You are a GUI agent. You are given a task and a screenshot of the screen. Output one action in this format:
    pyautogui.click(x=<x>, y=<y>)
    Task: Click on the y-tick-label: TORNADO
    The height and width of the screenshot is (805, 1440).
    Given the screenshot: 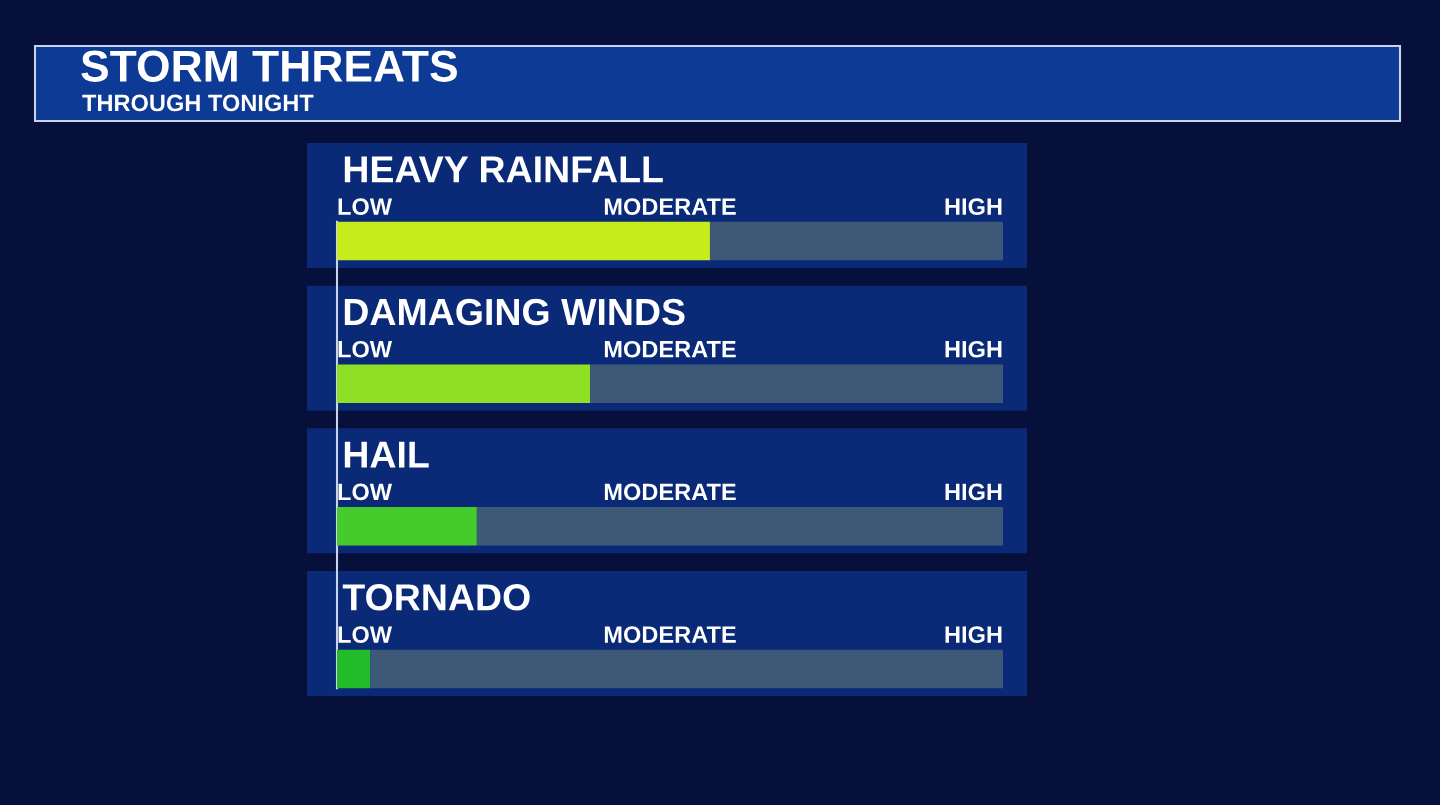 What is the action you would take?
    pyautogui.click(x=436, y=597)
    